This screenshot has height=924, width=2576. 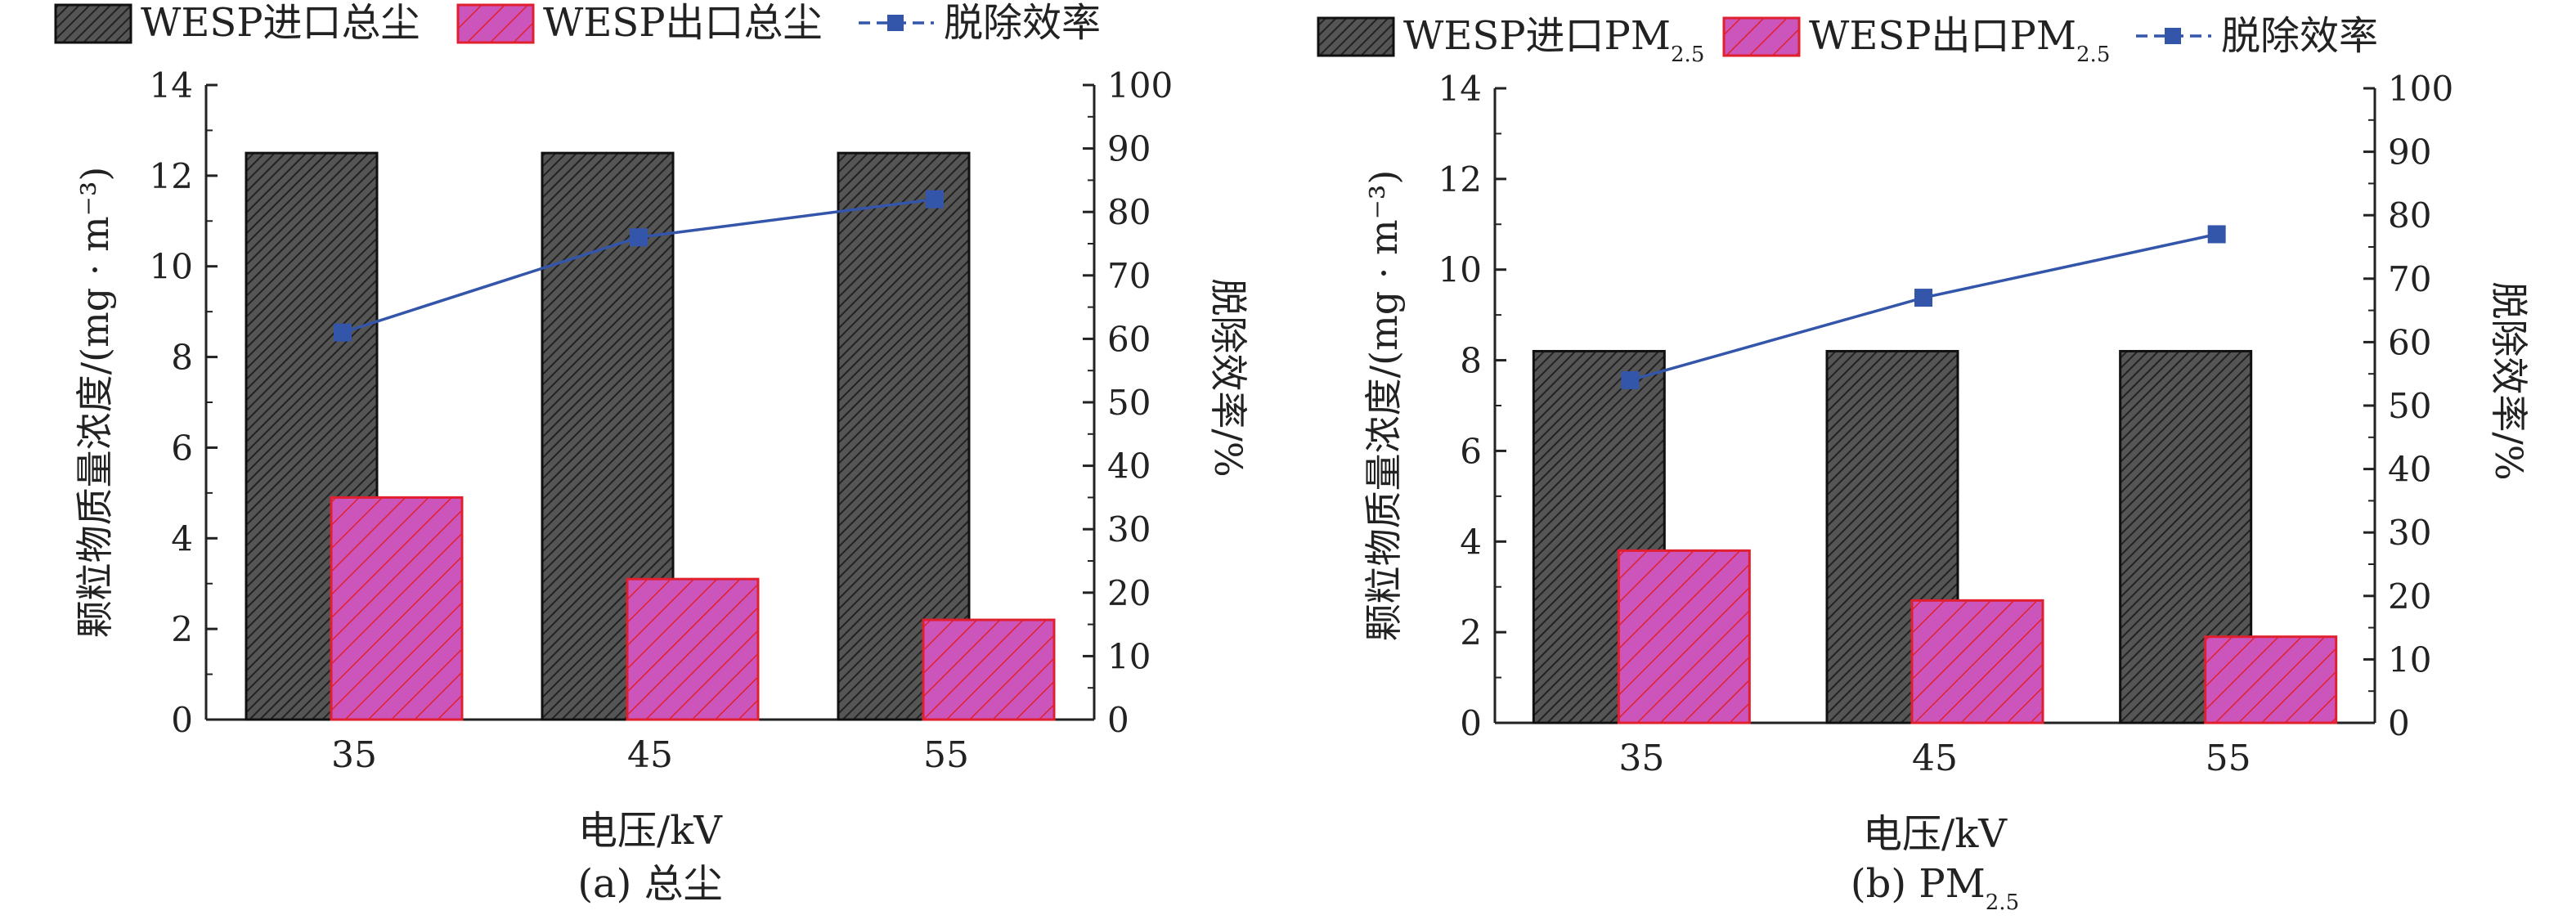 I want to click on panel-caption: (a) 总尘, so click(x=649, y=884).